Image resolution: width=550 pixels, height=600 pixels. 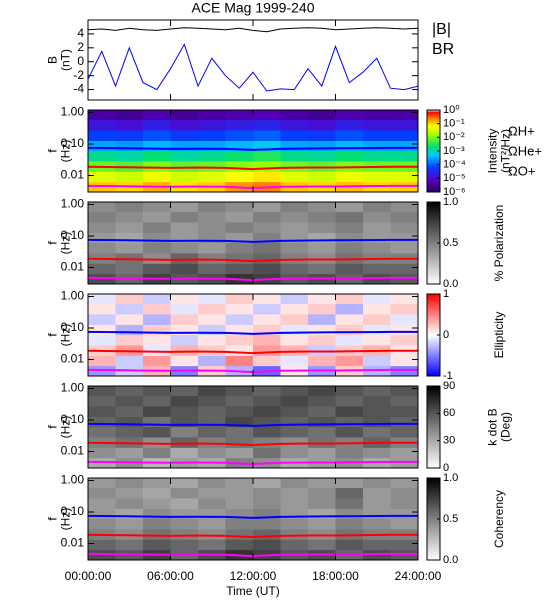 I want to click on y-axis-label: f, so click(x=53, y=519).